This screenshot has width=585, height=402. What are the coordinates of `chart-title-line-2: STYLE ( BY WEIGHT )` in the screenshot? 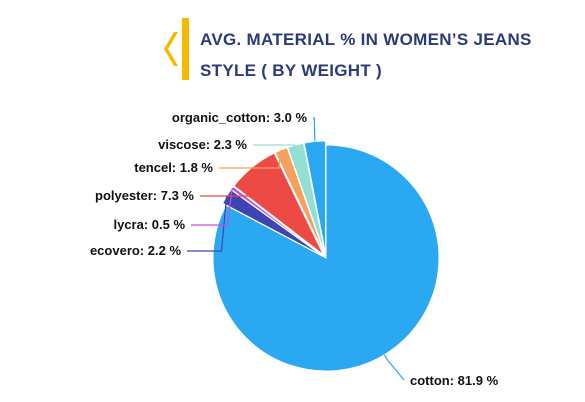 It's located at (291, 70).